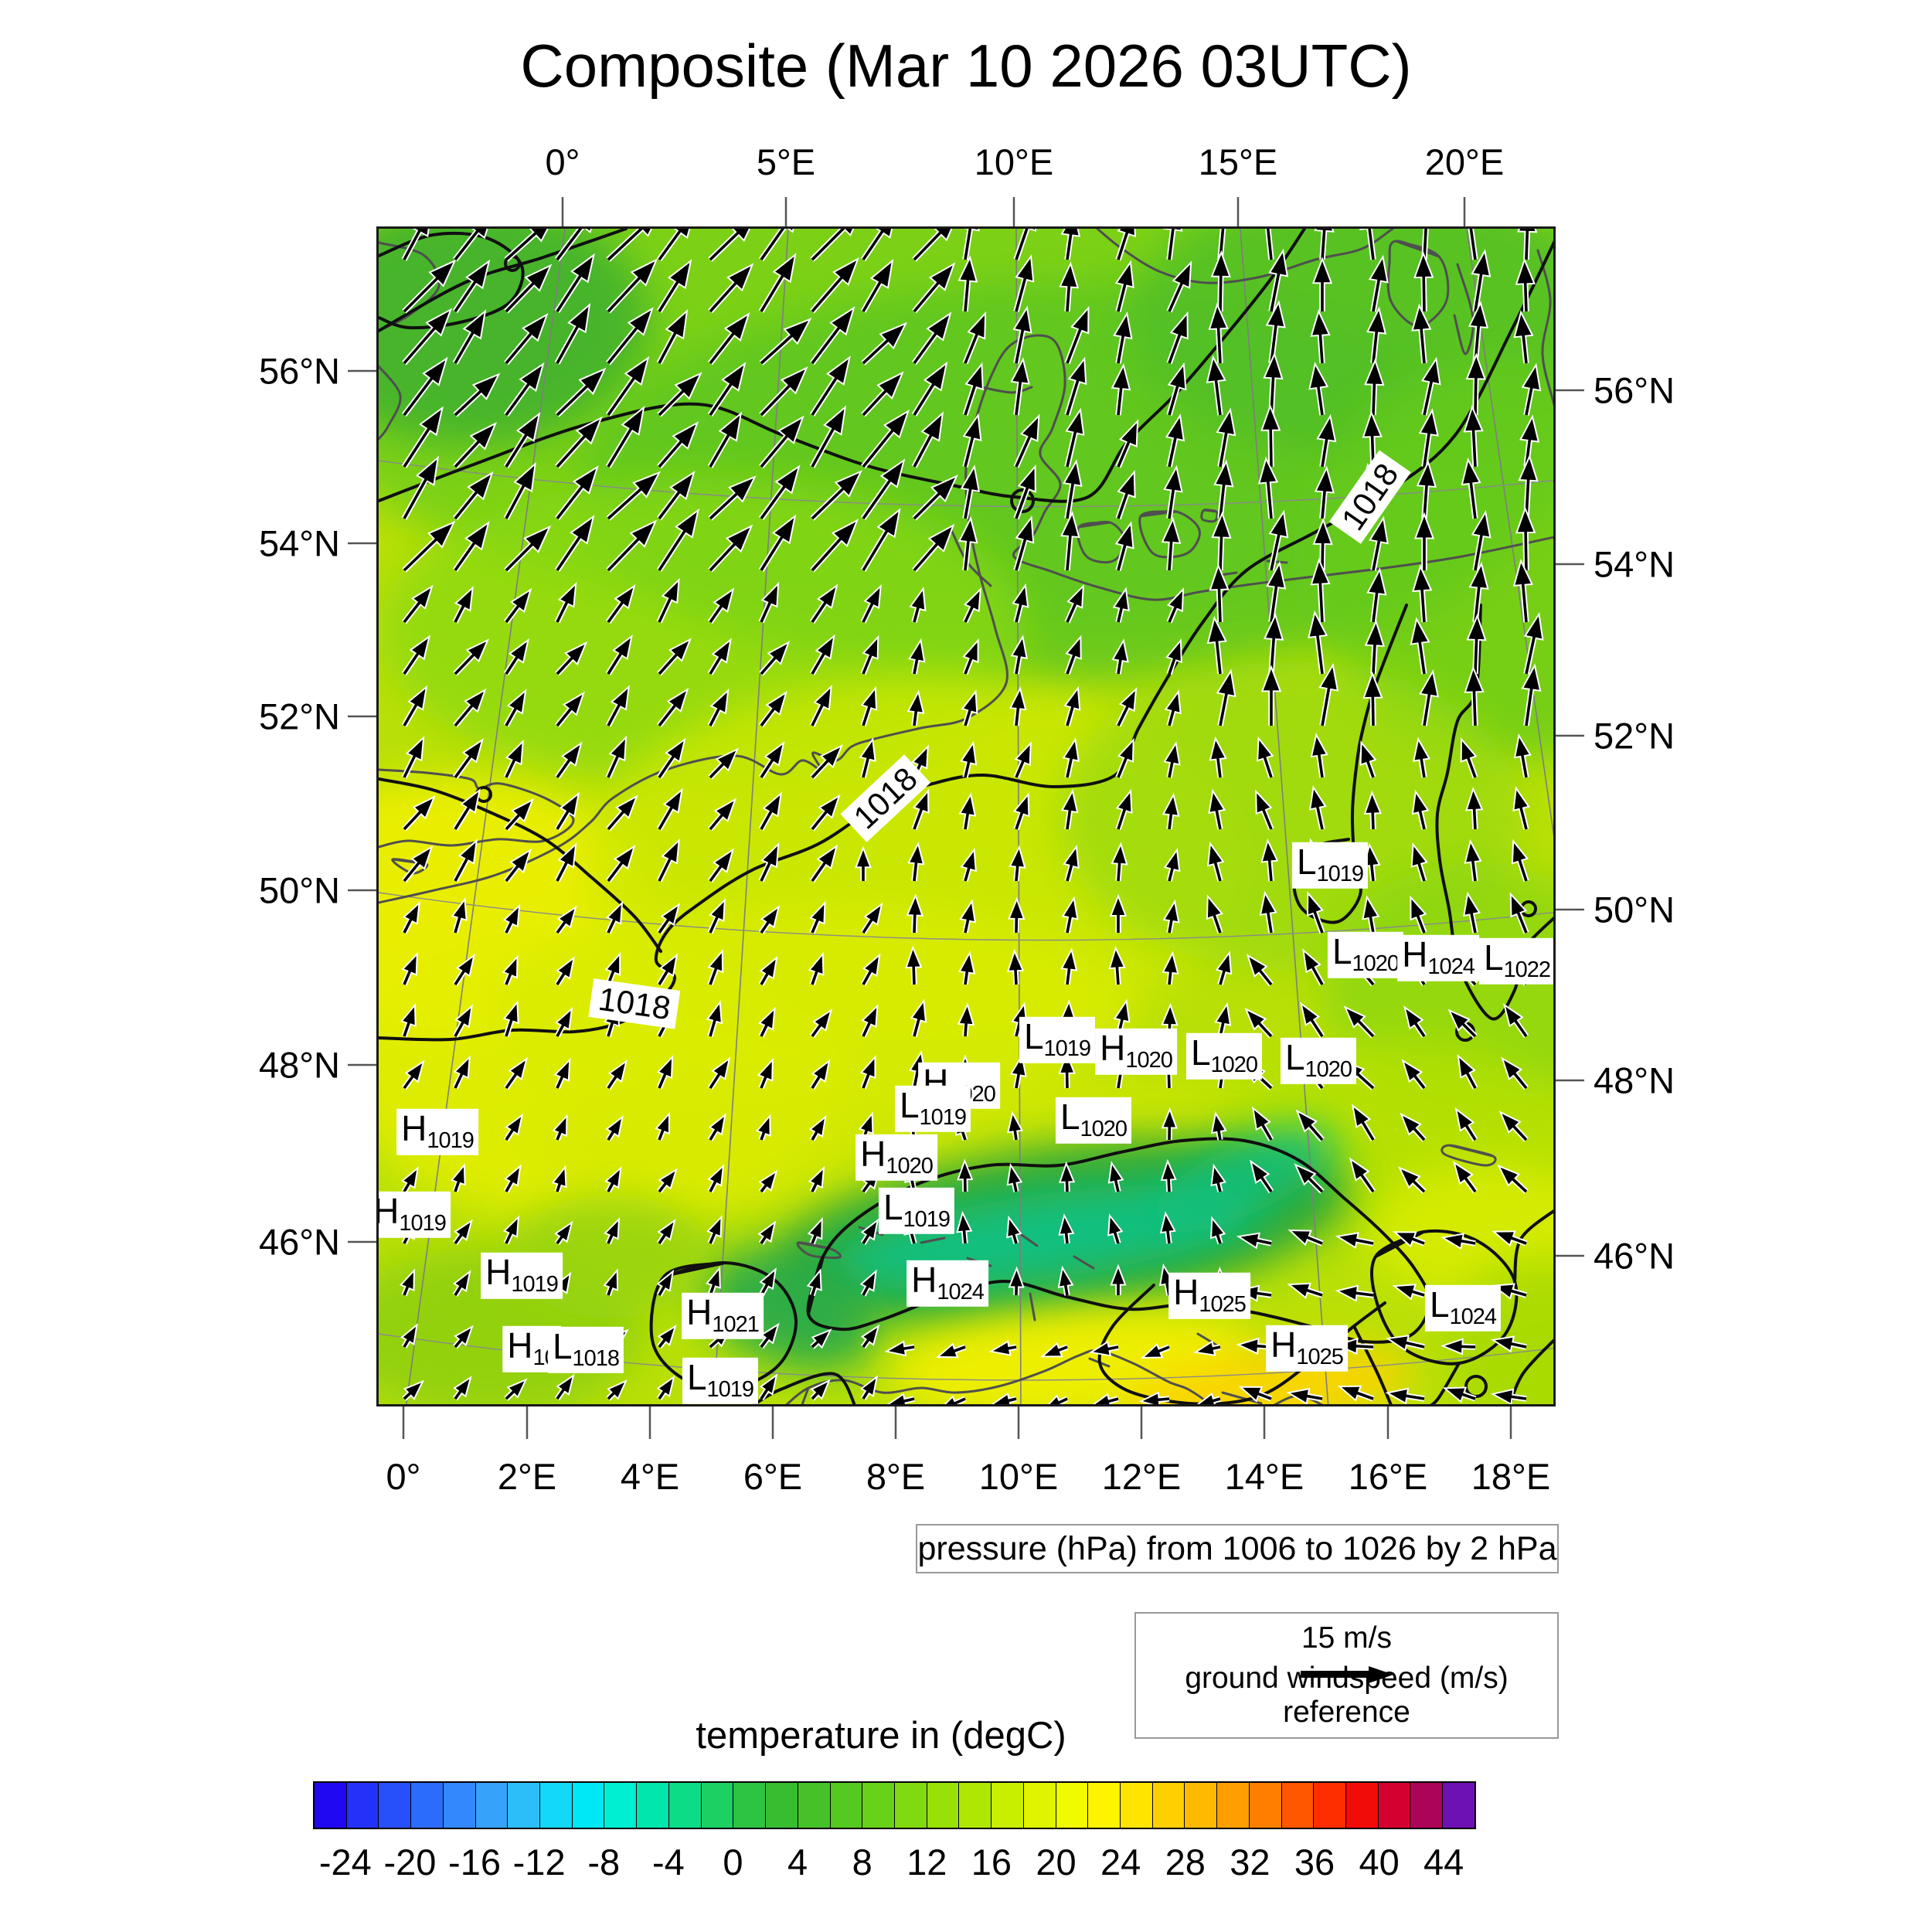 The height and width of the screenshot is (1932, 1932). Describe the element at coordinates (751, 816) in the screenshot. I see `graticule-meridian` at that location.